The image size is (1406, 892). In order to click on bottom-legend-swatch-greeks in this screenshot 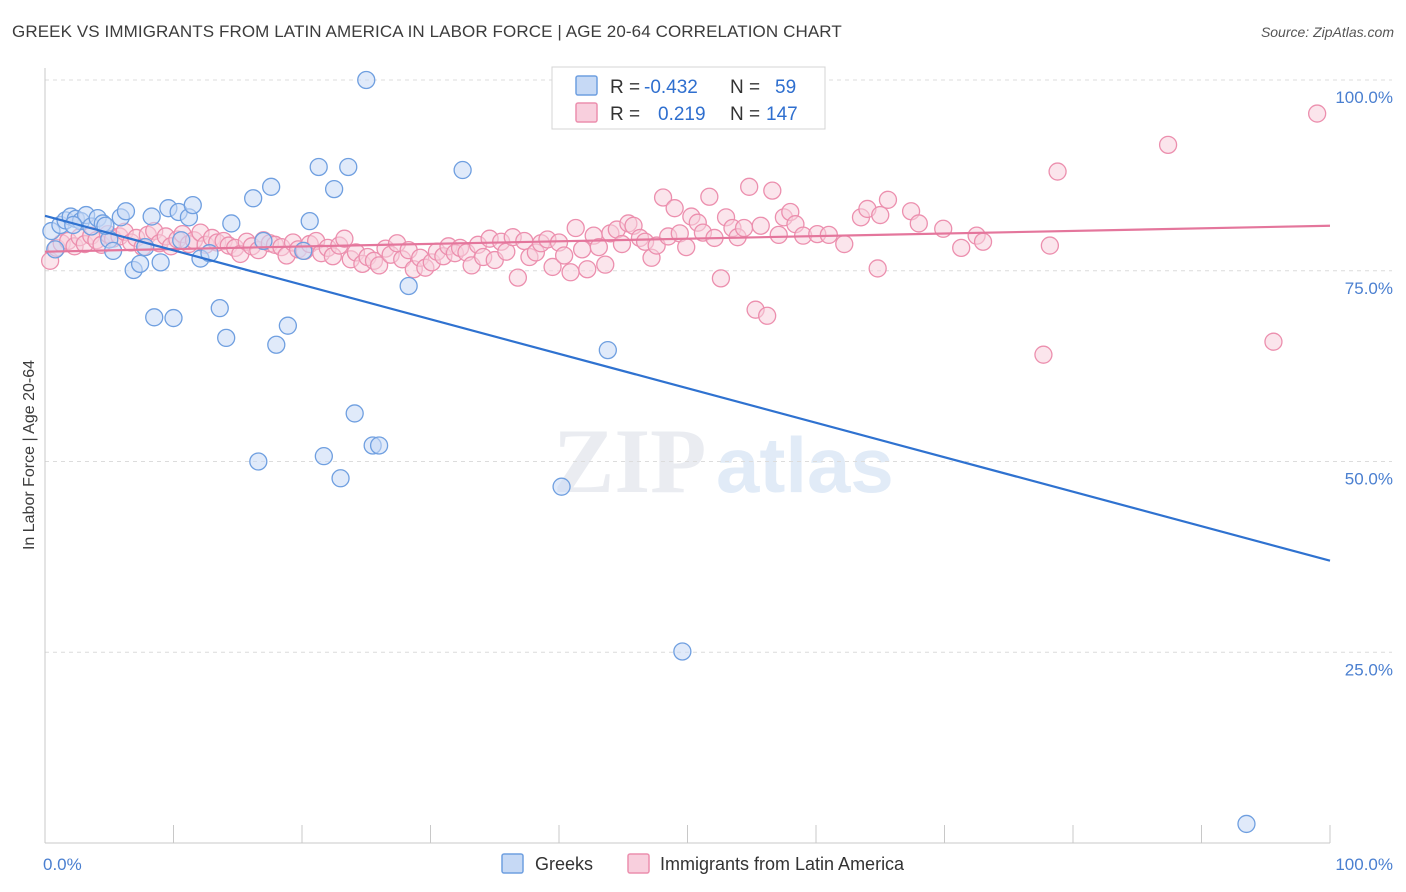, I will do `click(512, 863)`.